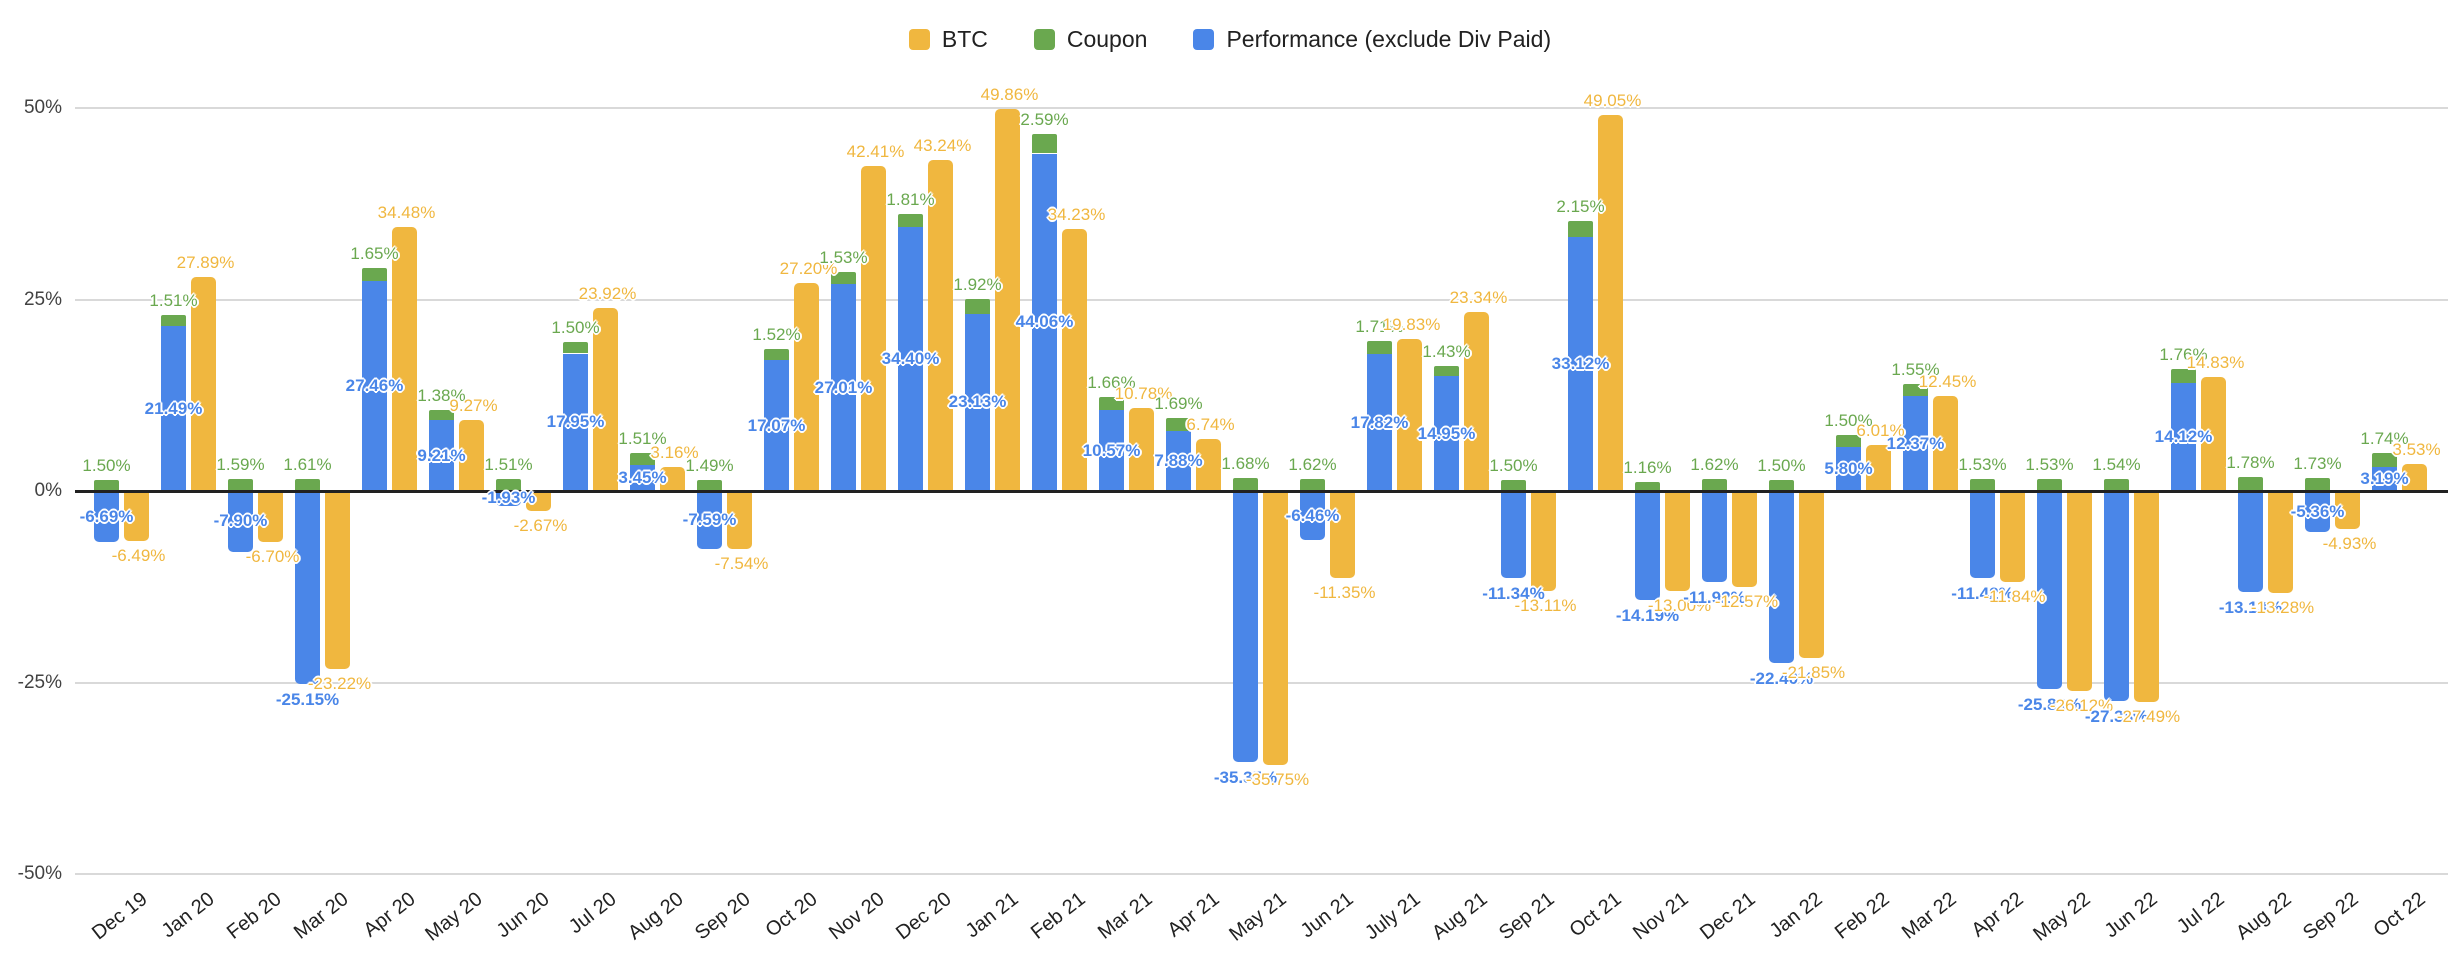 The height and width of the screenshot is (958, 2460). What do you see at coordinates (1372, 39) in the screenshot?
I see `legend-item-performance: Performance (exclude Div Paid)` at bounding box center [1372, 39].